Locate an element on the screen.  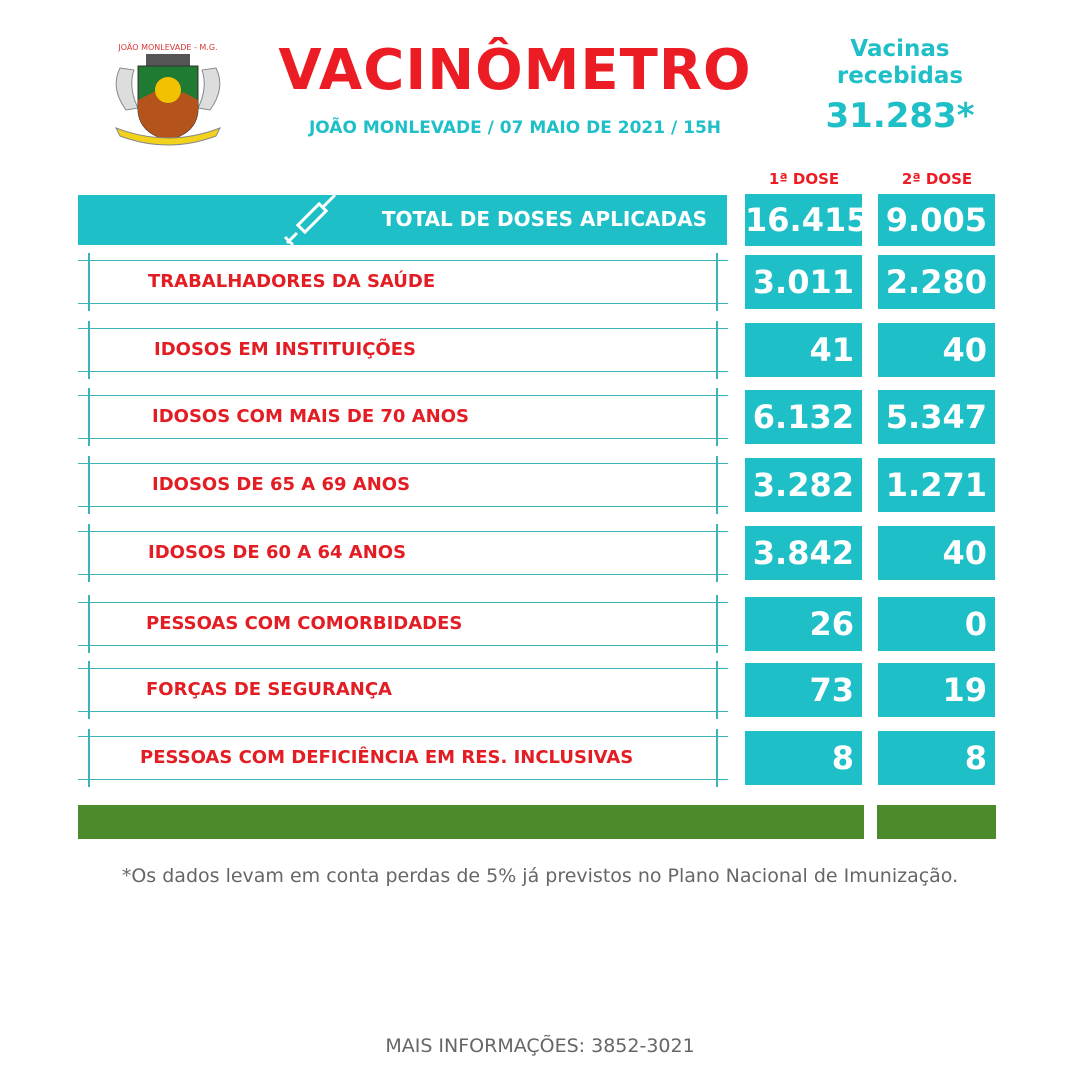
category-label: IDOSOS DE 65 A 69 ANOS is located at coordinates (281, 484).